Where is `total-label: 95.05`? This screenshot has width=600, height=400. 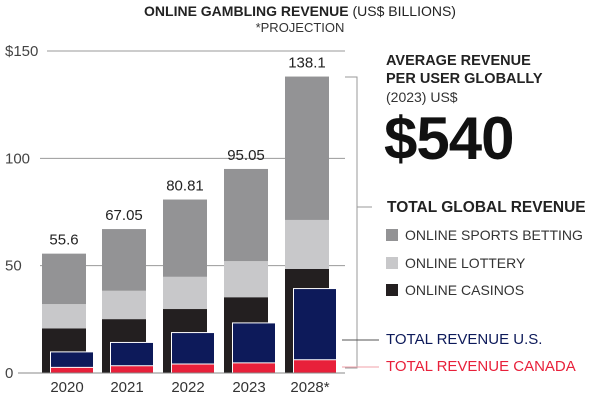
total-label: 95.05 is located at coordinates (246, 155).